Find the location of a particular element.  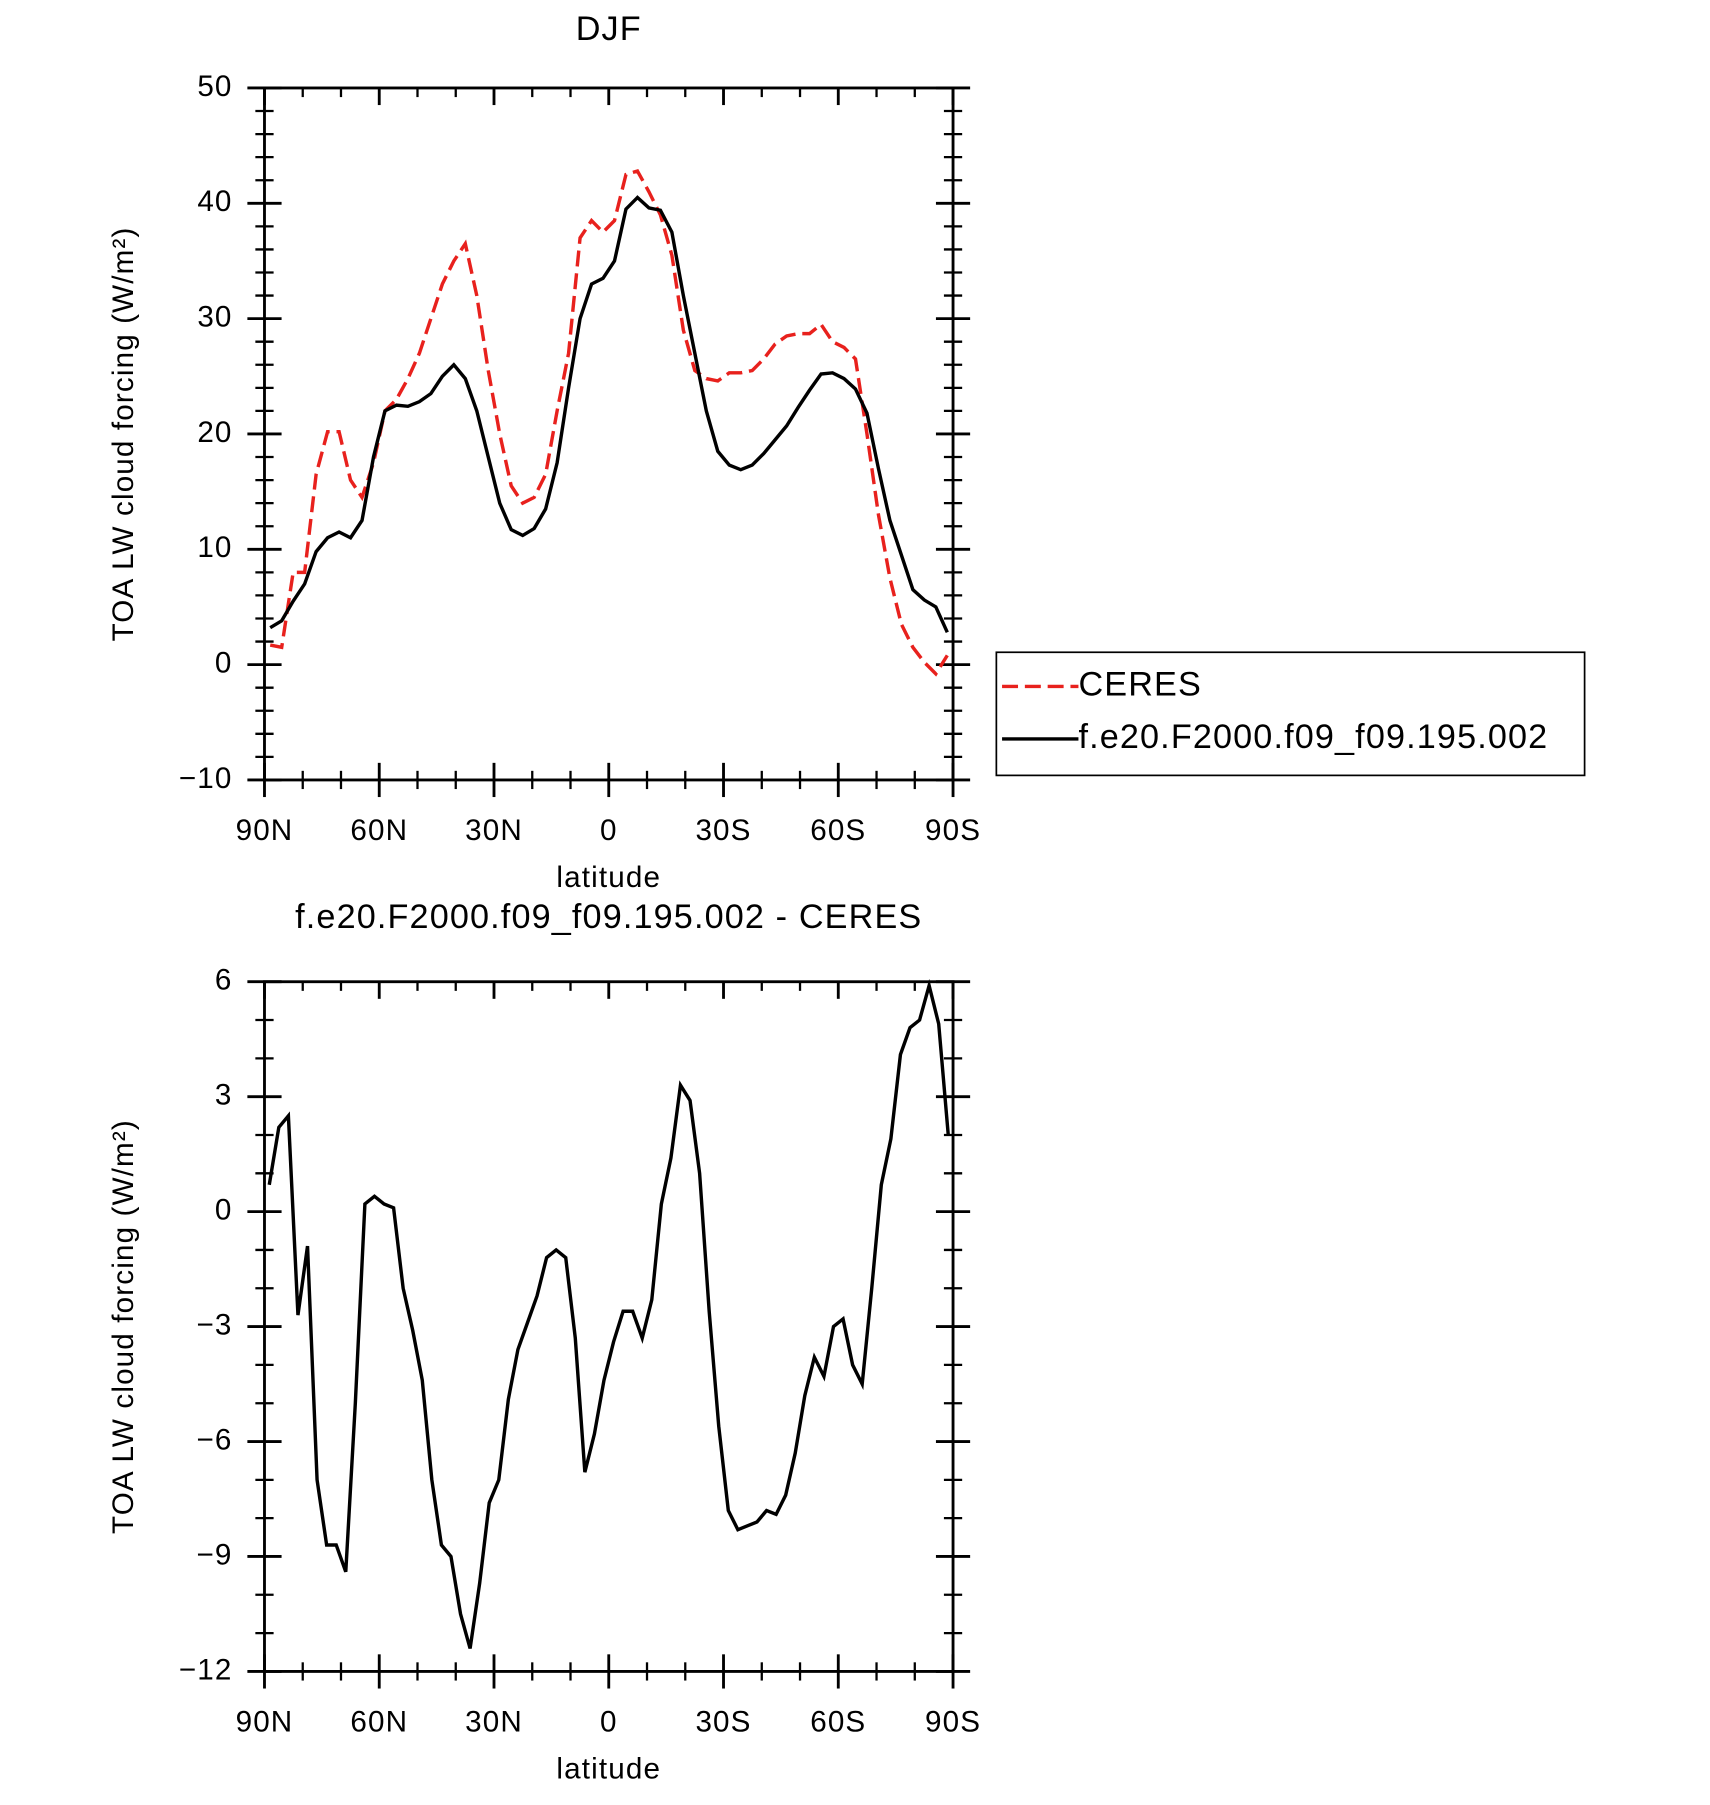

y-tick-label: 6 is located at coordinates (224, 980).